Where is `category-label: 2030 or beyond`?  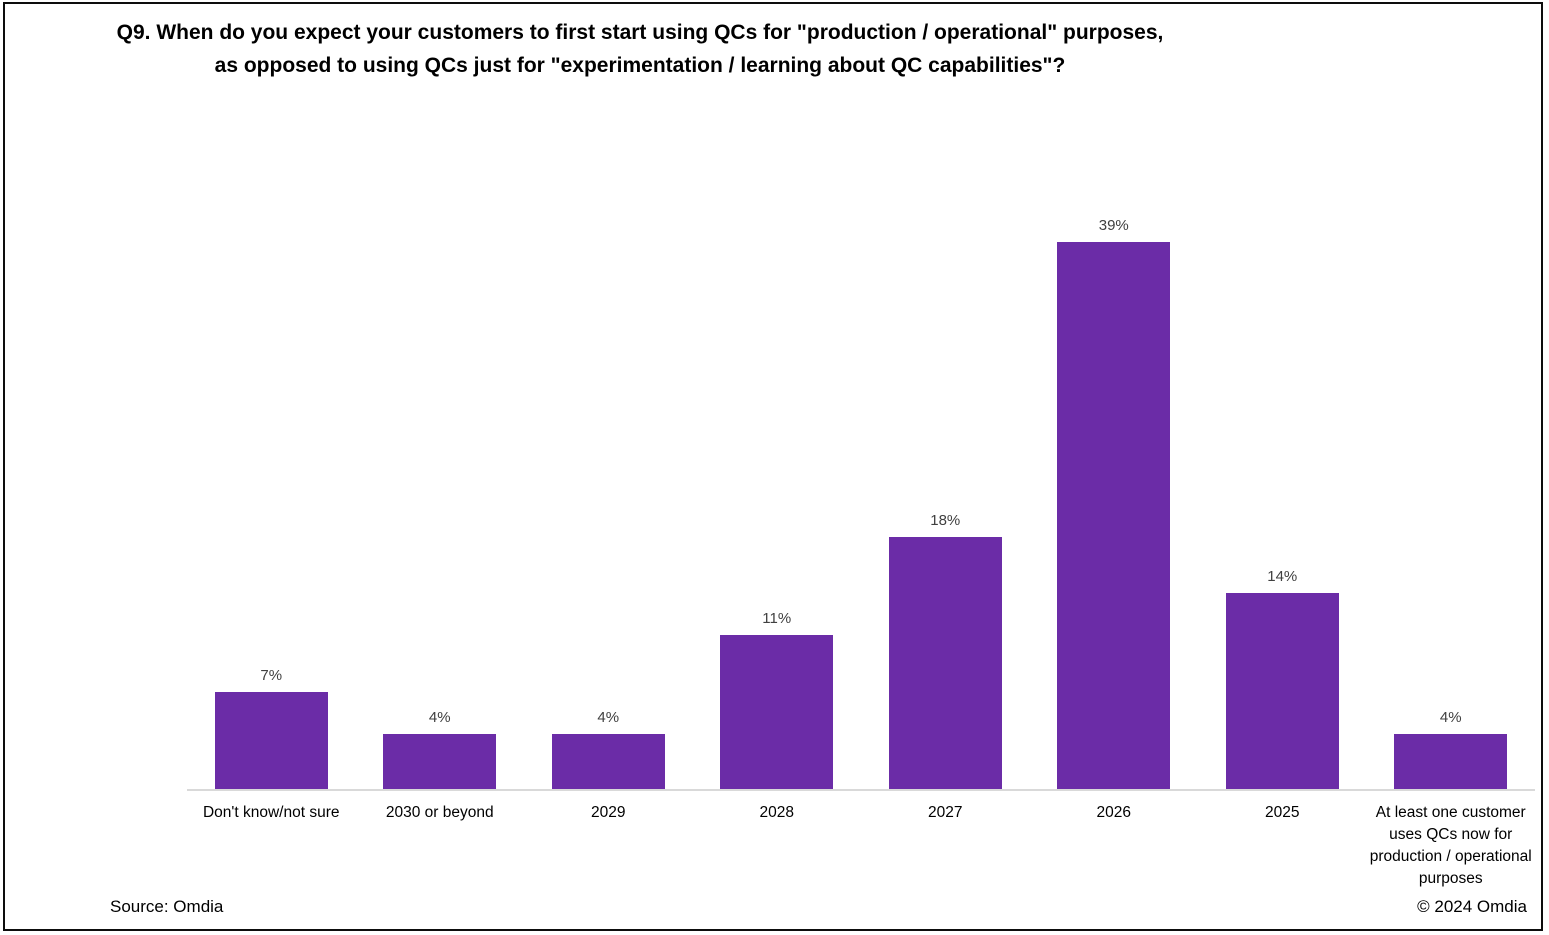
category-label: 2030 or beyond is located at coordinates (439, 812).